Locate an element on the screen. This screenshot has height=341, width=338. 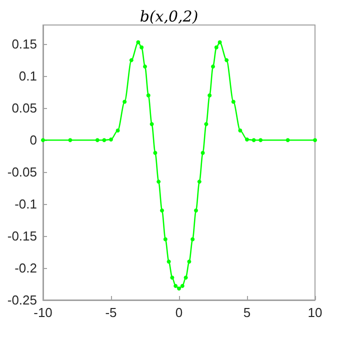
y-tick-label: 0.15 is located at coordinates (24, 44).